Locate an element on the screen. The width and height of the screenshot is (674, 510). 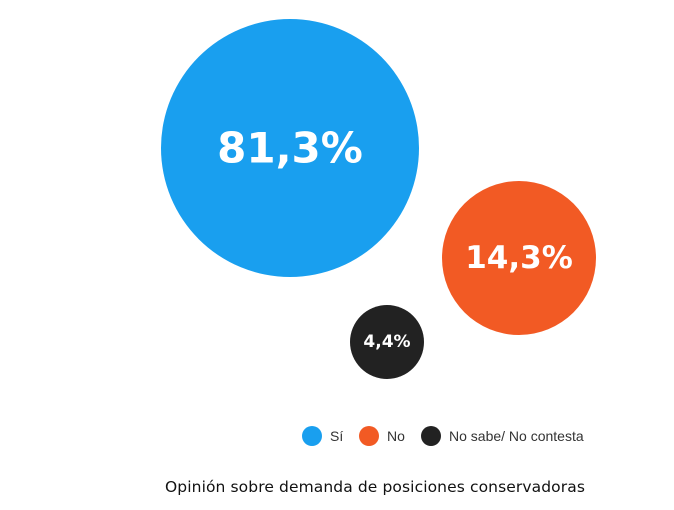
bubble-no-sabe-no-contesta is located at coordinates (387, 342).